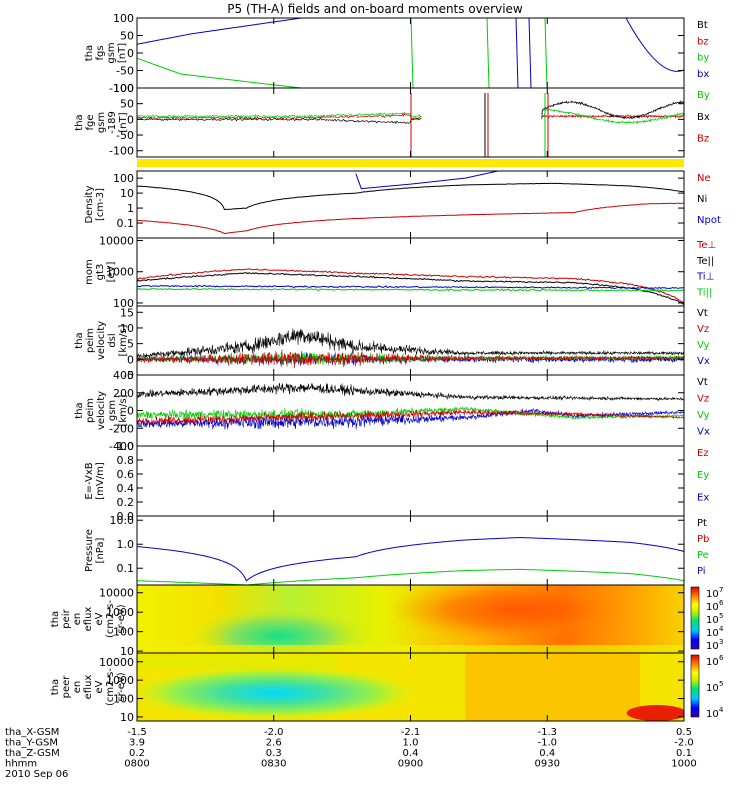  Describe the element at coordinates (111, 272) in the screenshot. I see `ylabel-line: [eV]` at that location.